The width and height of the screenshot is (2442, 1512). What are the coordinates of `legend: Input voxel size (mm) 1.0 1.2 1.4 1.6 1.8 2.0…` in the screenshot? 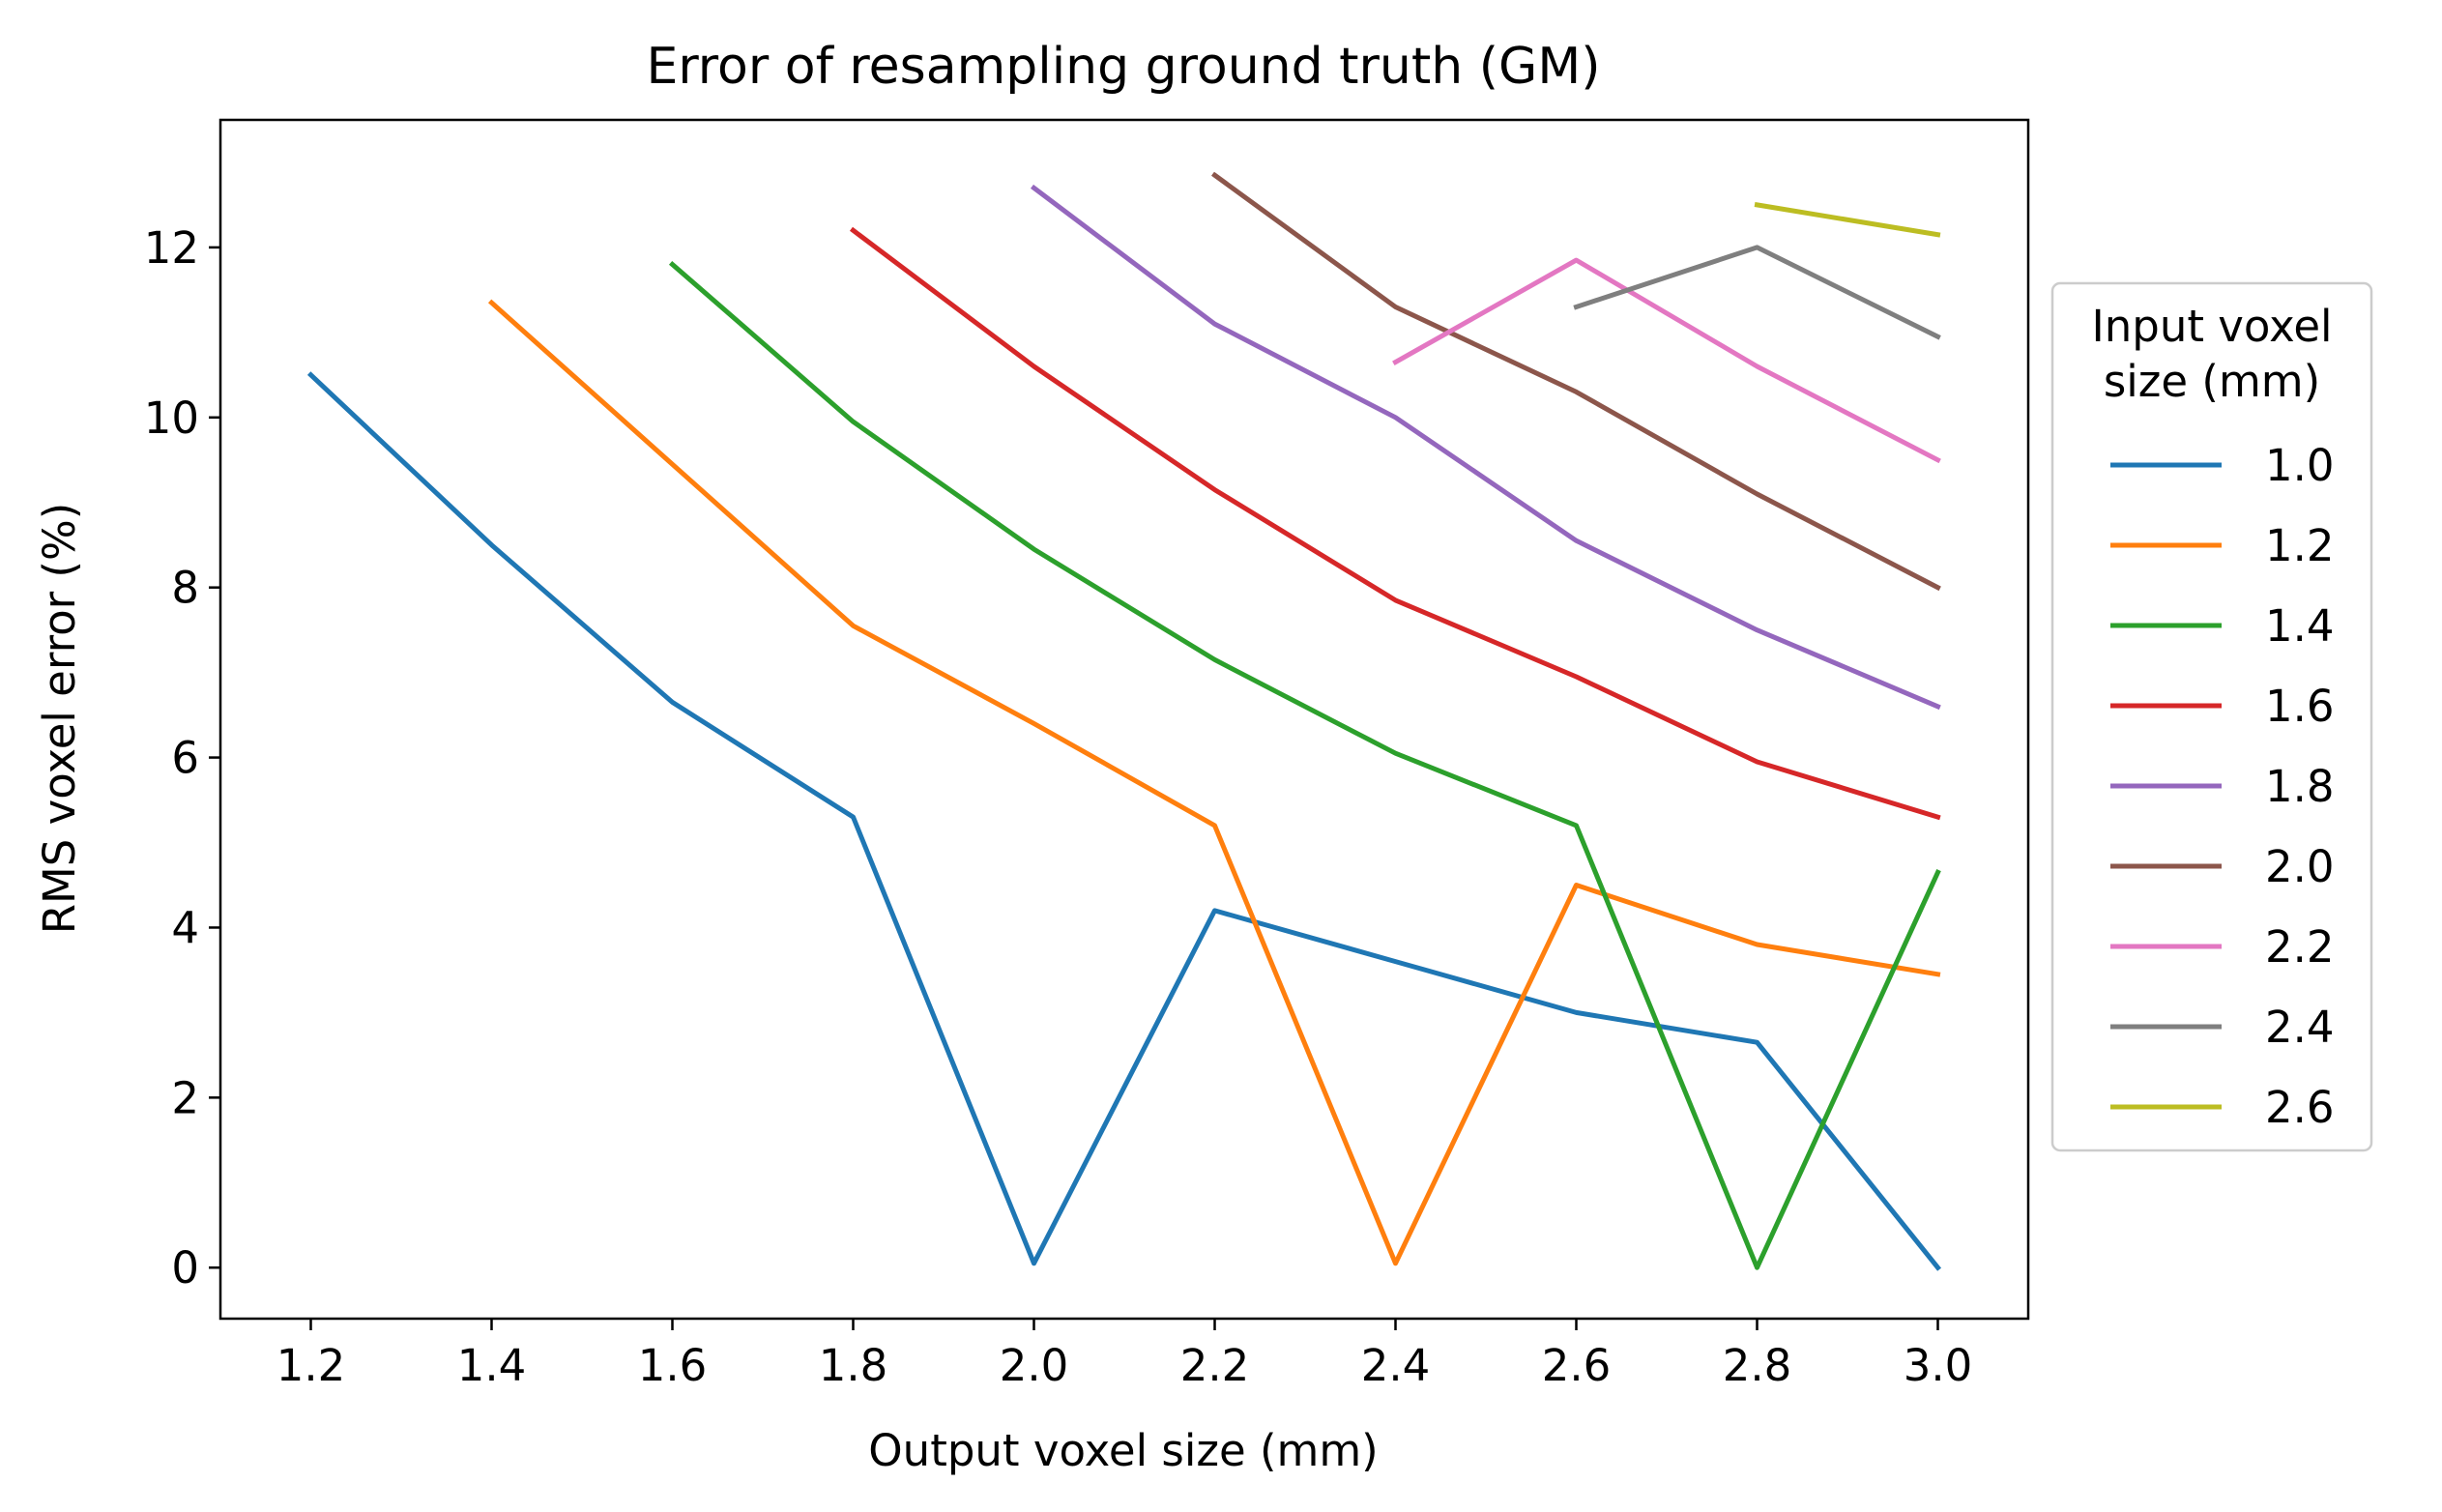 It's located at (2211, 716).